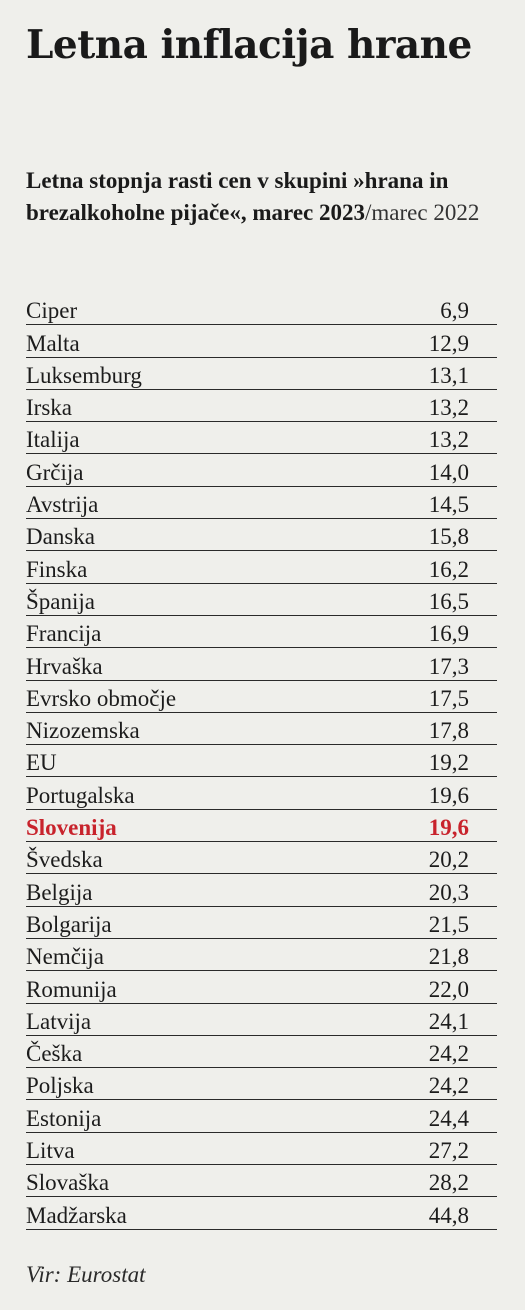 The height and width of the screenshot is (1310, 525). Describe the element at coordinates (261, 987) in the screenshot. I see `table-row: Romunija 22,0` at that location.